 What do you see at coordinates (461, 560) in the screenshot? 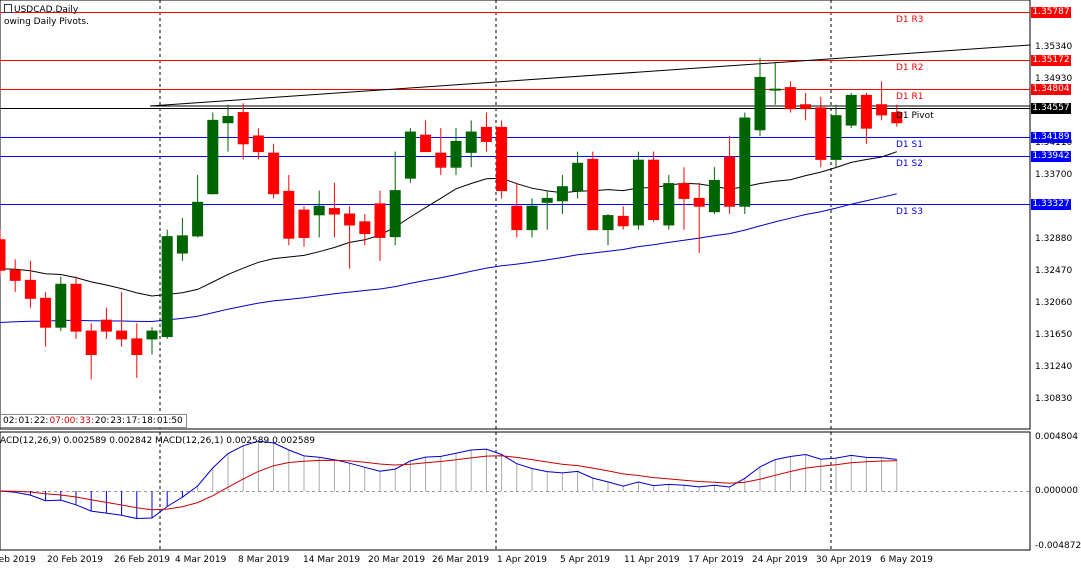
I see `date-tick: 26 Mar 2019` at bounding box center [461, 560].